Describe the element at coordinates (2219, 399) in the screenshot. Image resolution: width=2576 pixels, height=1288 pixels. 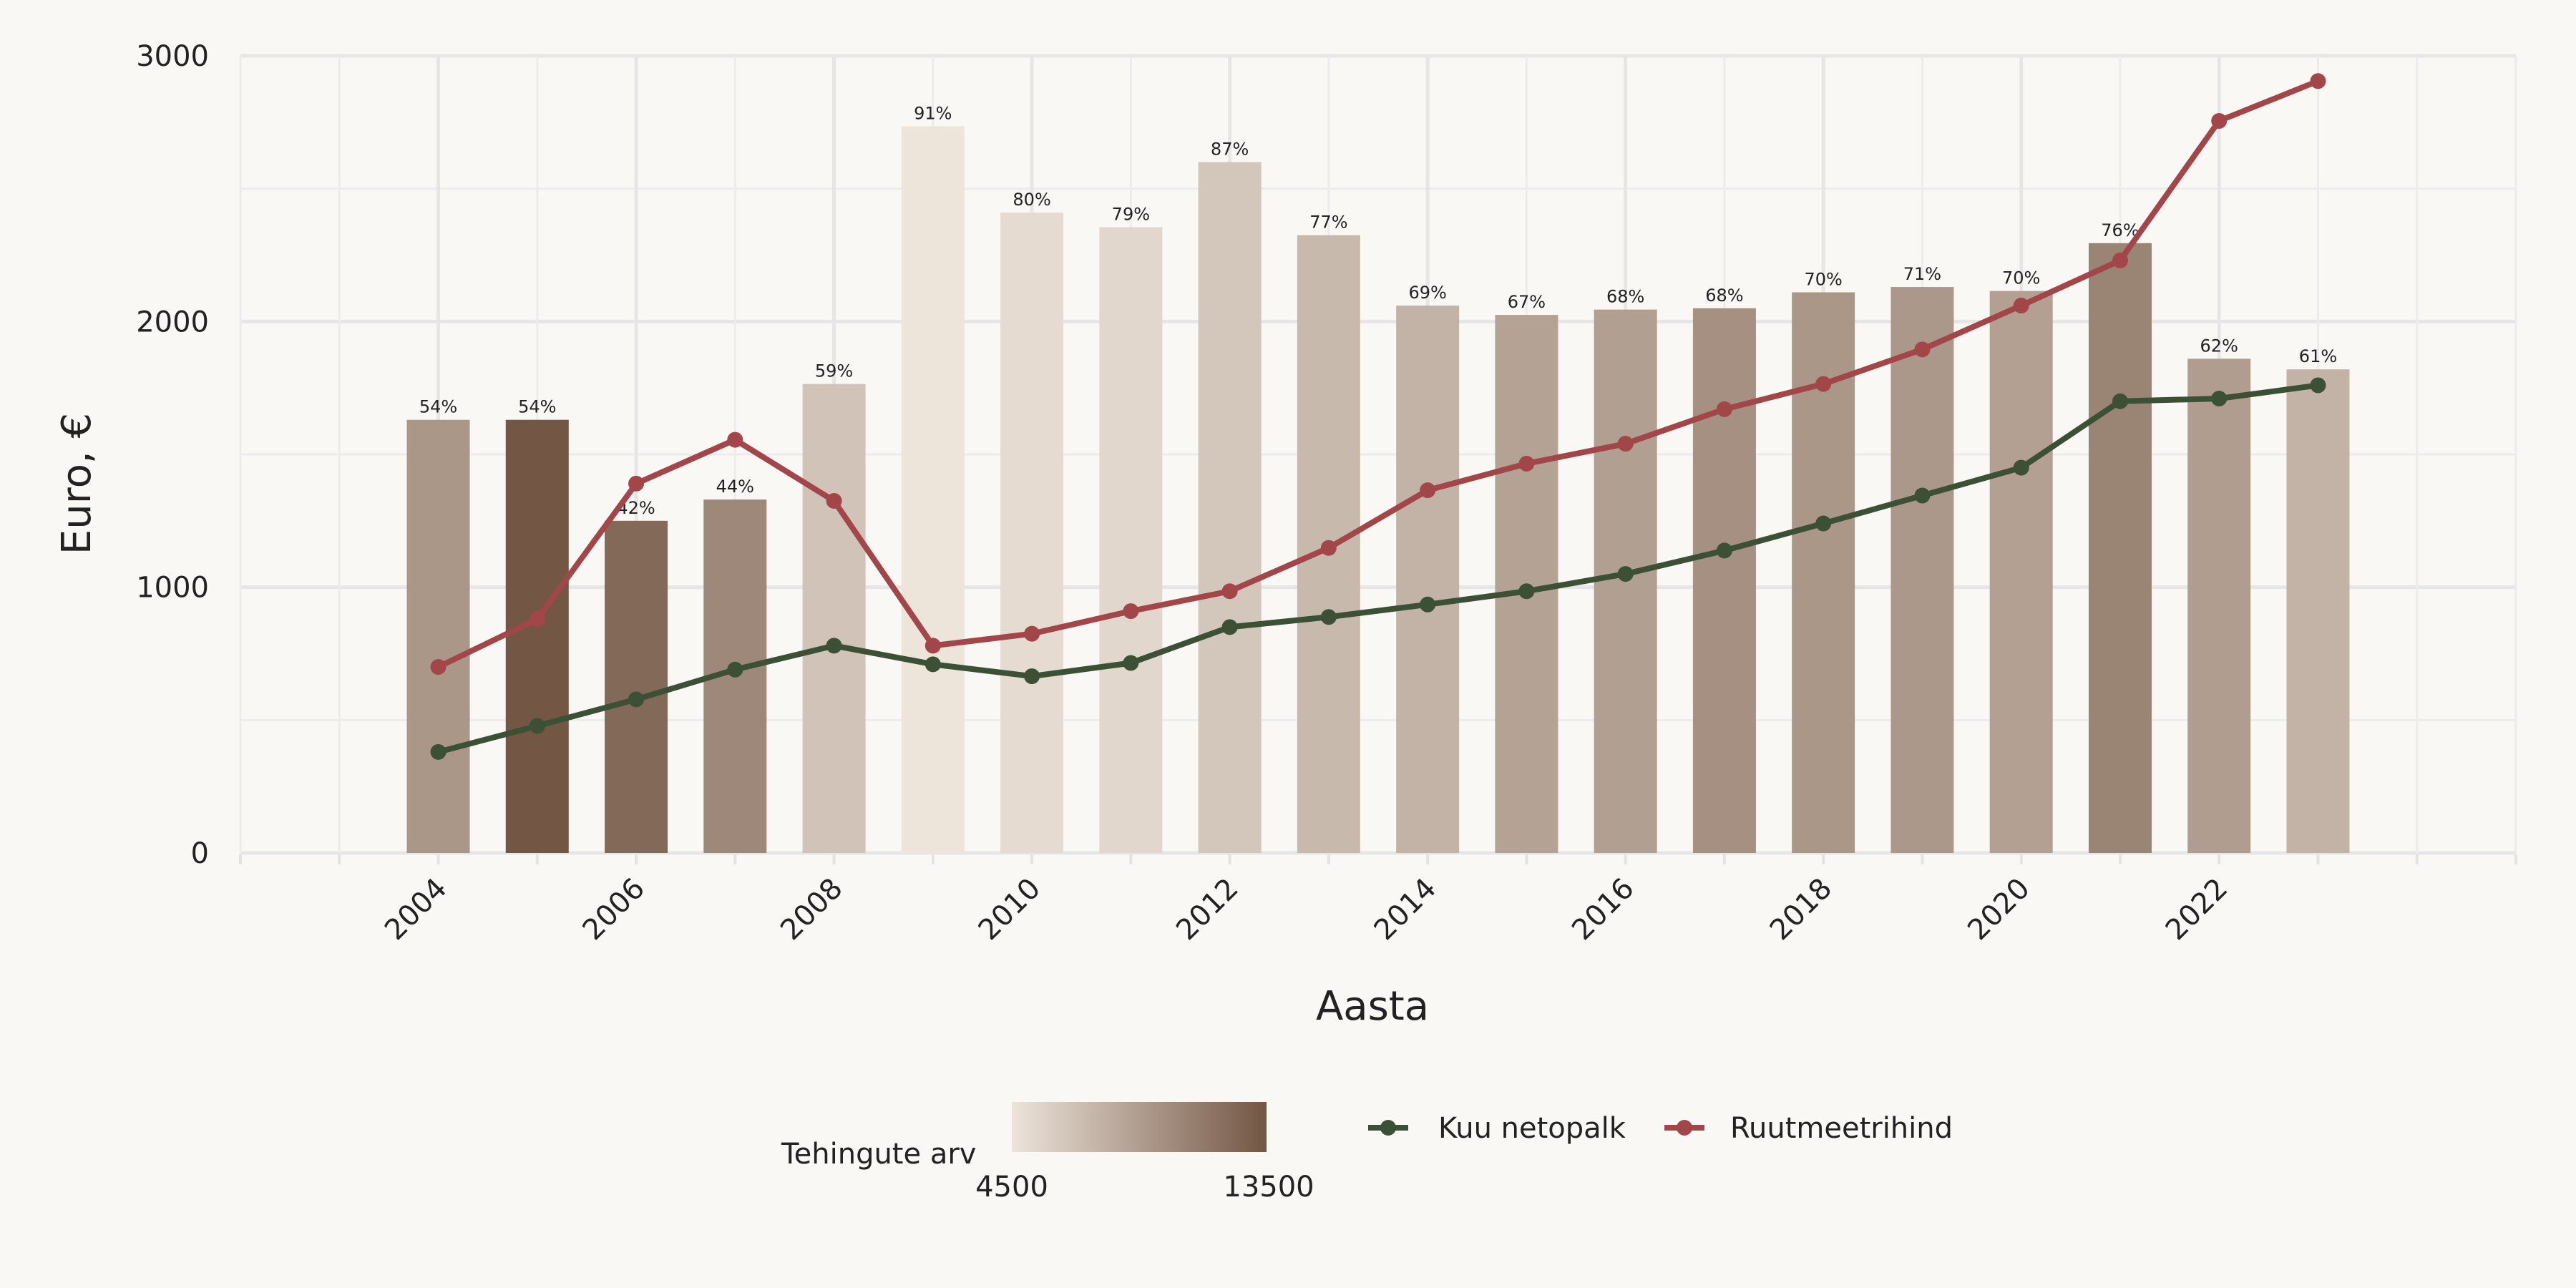
I see `point-kuu-netopalk-2022` at that location.